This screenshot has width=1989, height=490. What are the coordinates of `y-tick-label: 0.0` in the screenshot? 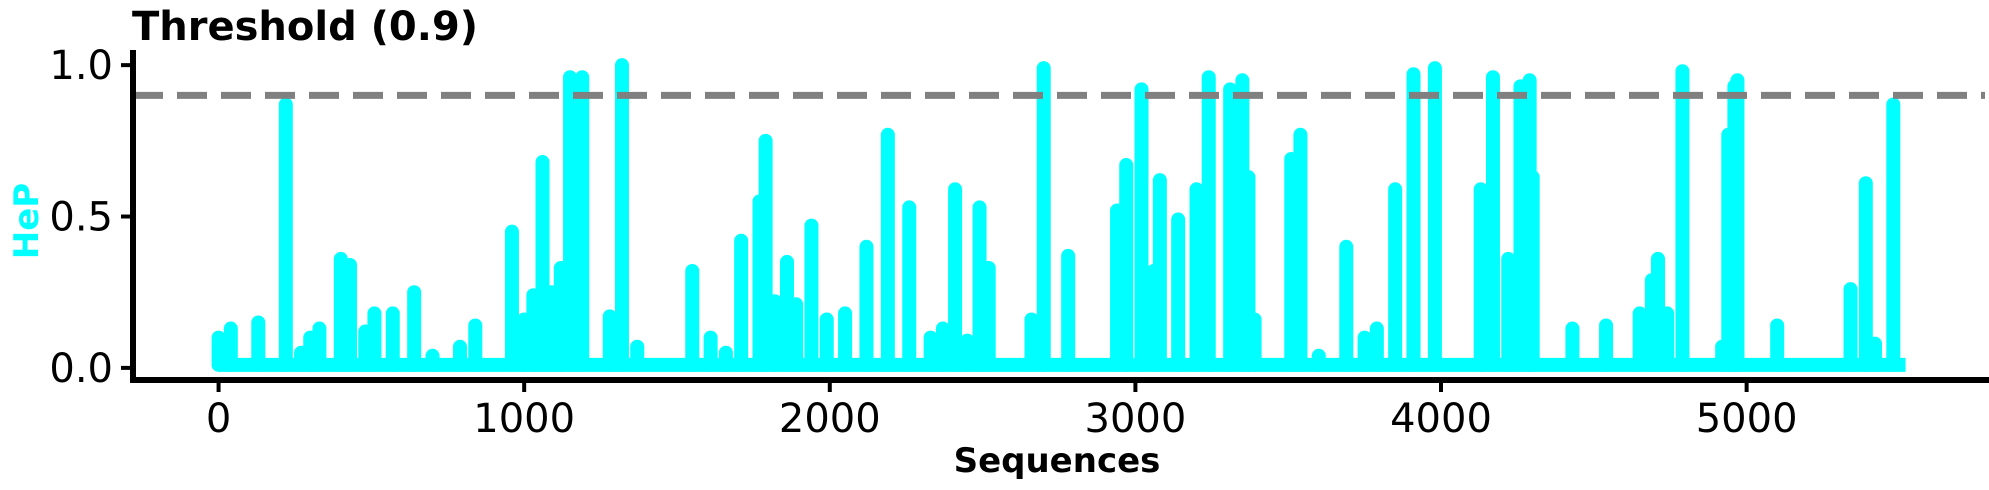 It's located at (81, 369).